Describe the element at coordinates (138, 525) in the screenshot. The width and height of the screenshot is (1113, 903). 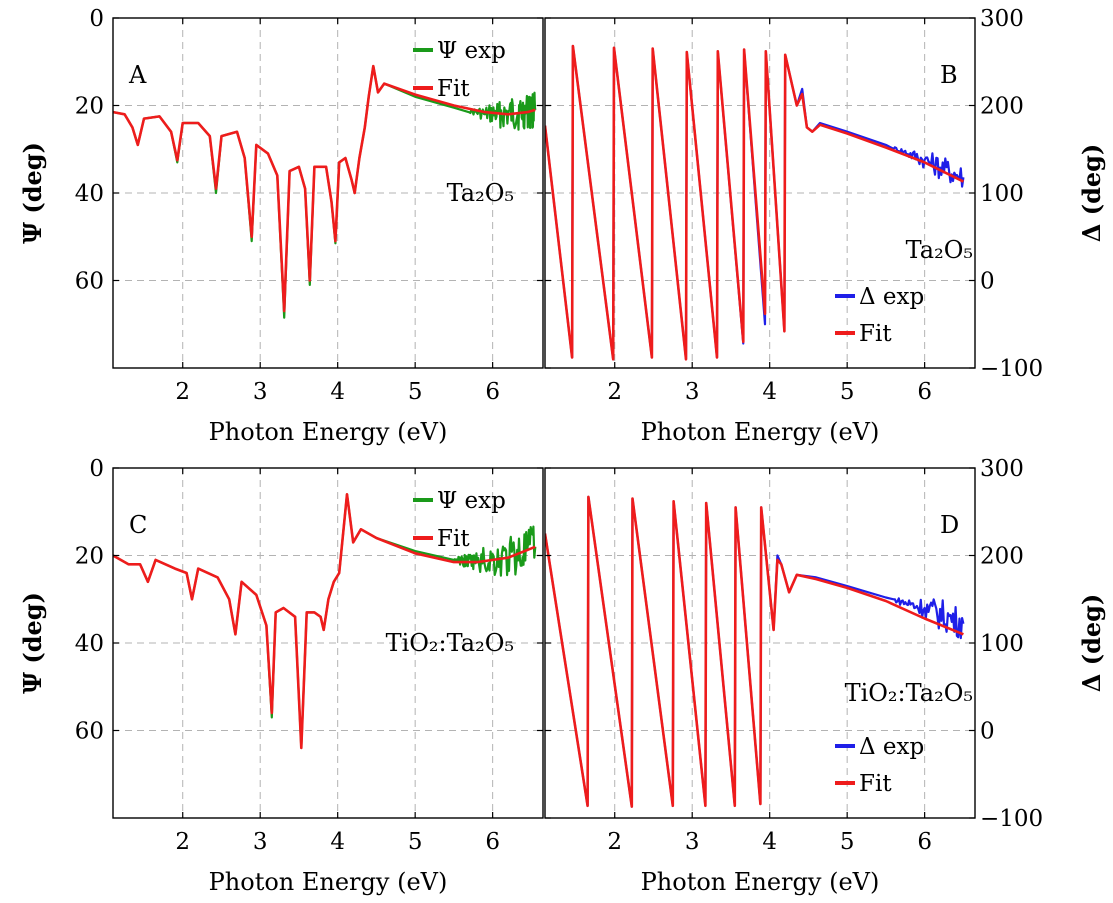
I see `panel-letter: C` at that location.